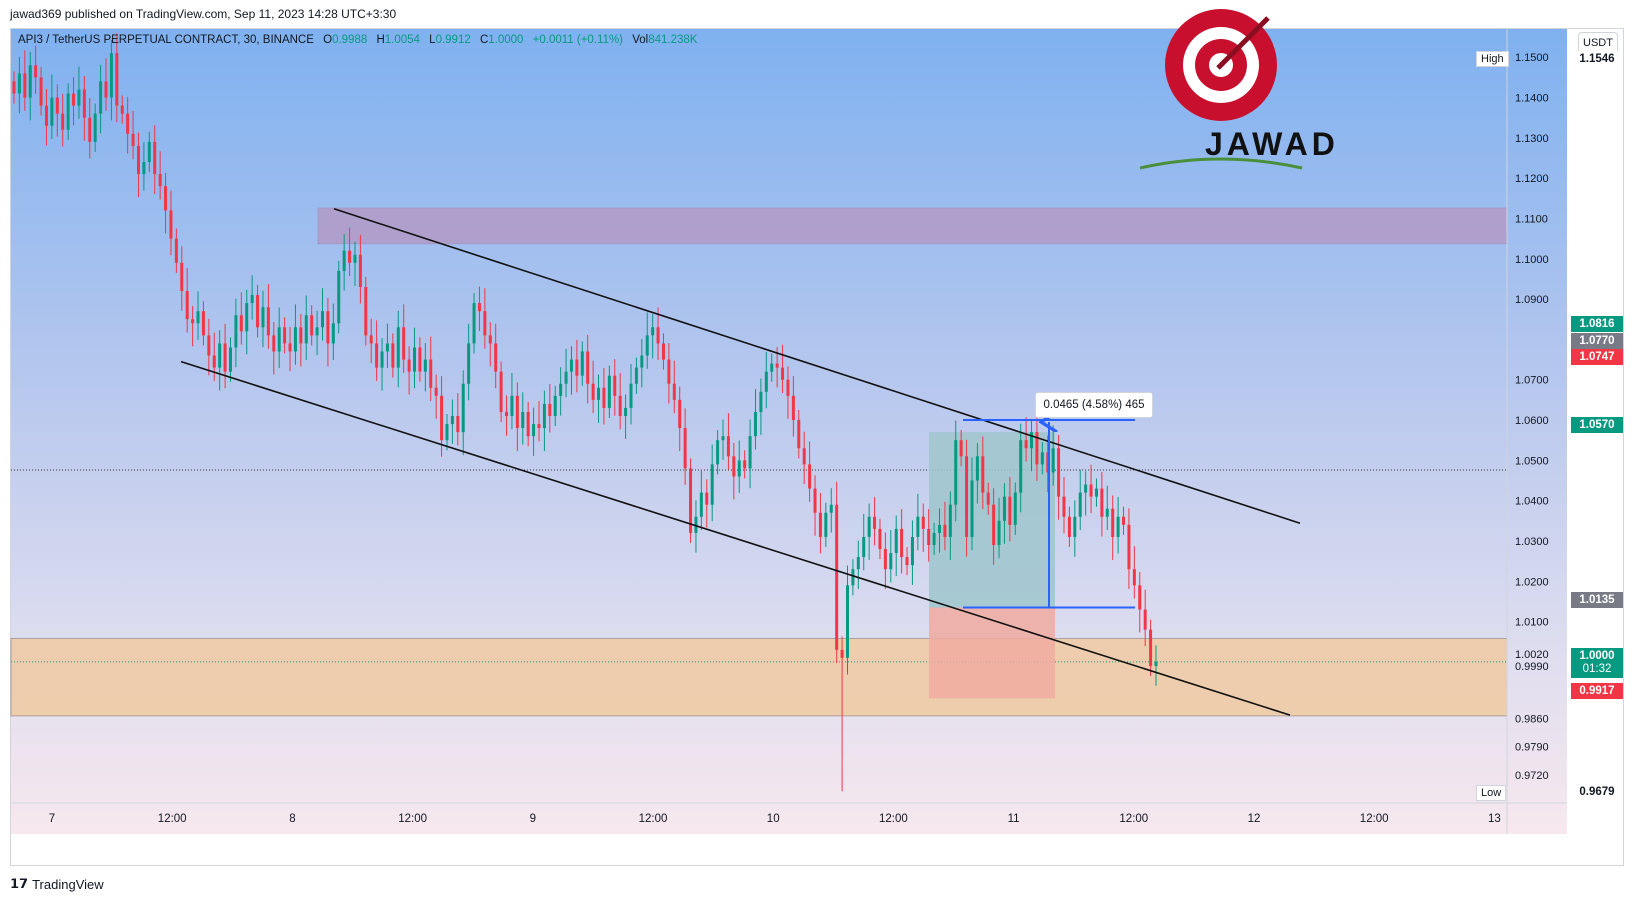 The width and height of the screenshot is (1634, 901). What do you see at coordinates (1492, 59) in the screenshot?
I see `high-label: High` at bounding box center [1492, 59].